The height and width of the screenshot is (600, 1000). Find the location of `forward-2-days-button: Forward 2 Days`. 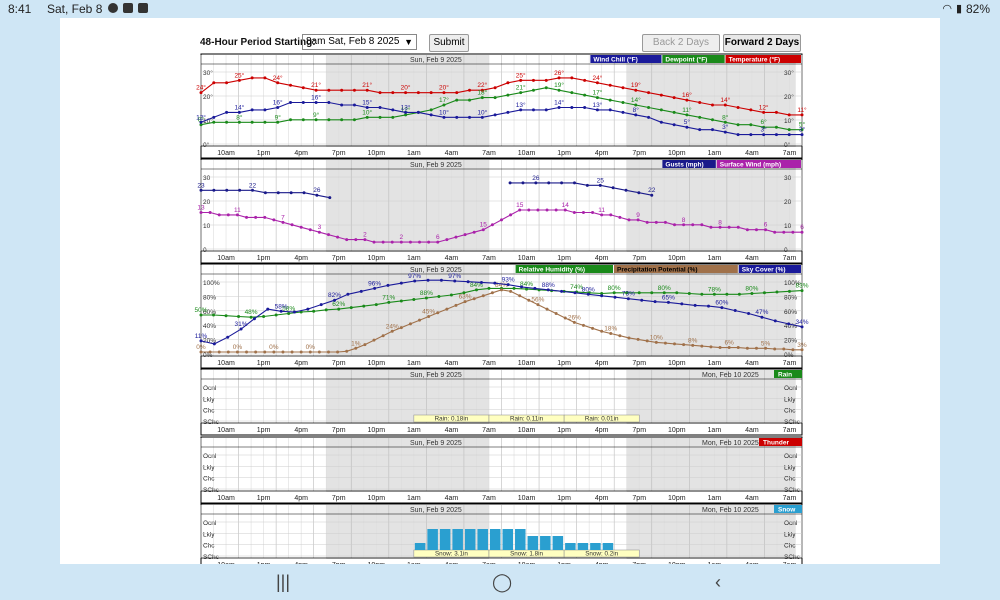

forward-2-days-button: Forward 2 Days is located at coordinates (762, 43).